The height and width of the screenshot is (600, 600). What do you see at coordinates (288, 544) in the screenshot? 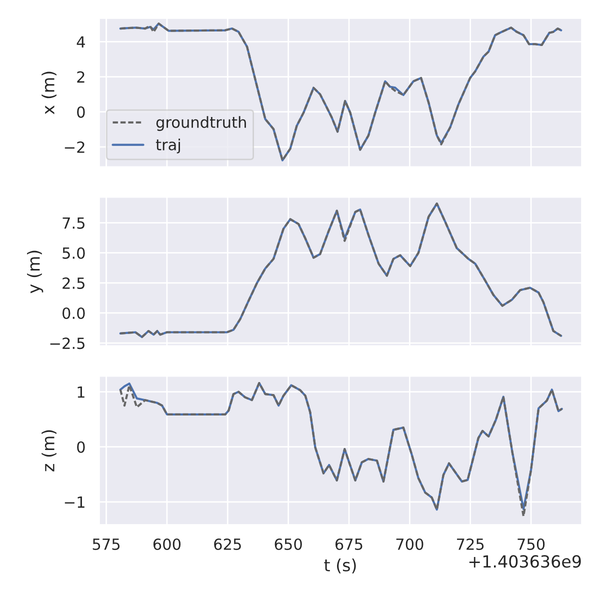
I see `x-tick-label: 650` at bounding box center [288, 544].